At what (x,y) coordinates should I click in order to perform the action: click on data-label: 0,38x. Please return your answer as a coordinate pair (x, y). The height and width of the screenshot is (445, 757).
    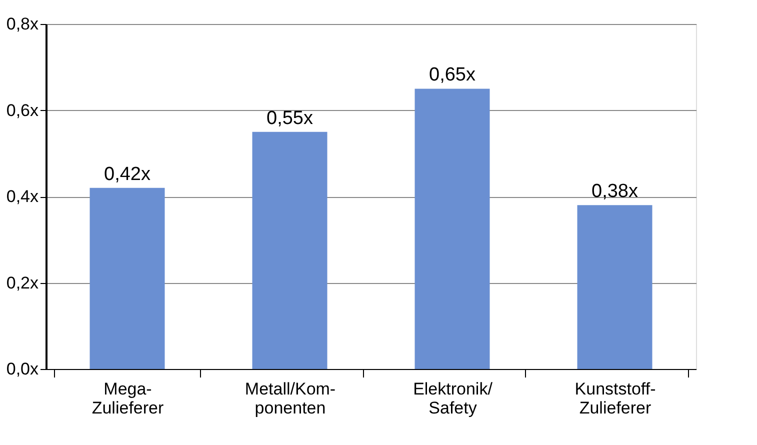
    Looking at the image, I should click on (615, 191).